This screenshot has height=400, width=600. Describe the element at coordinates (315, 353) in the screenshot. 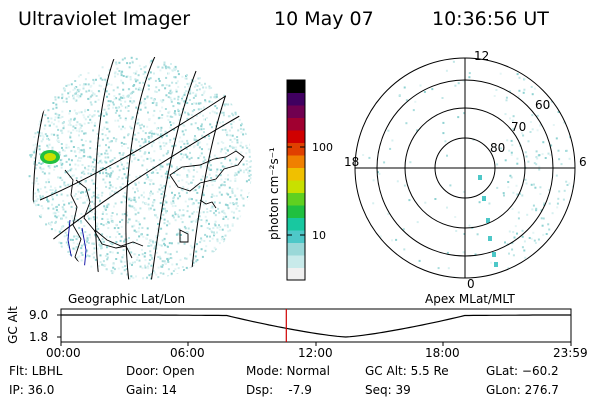

I see `alt-xtick-1200: 12:00` at that location.